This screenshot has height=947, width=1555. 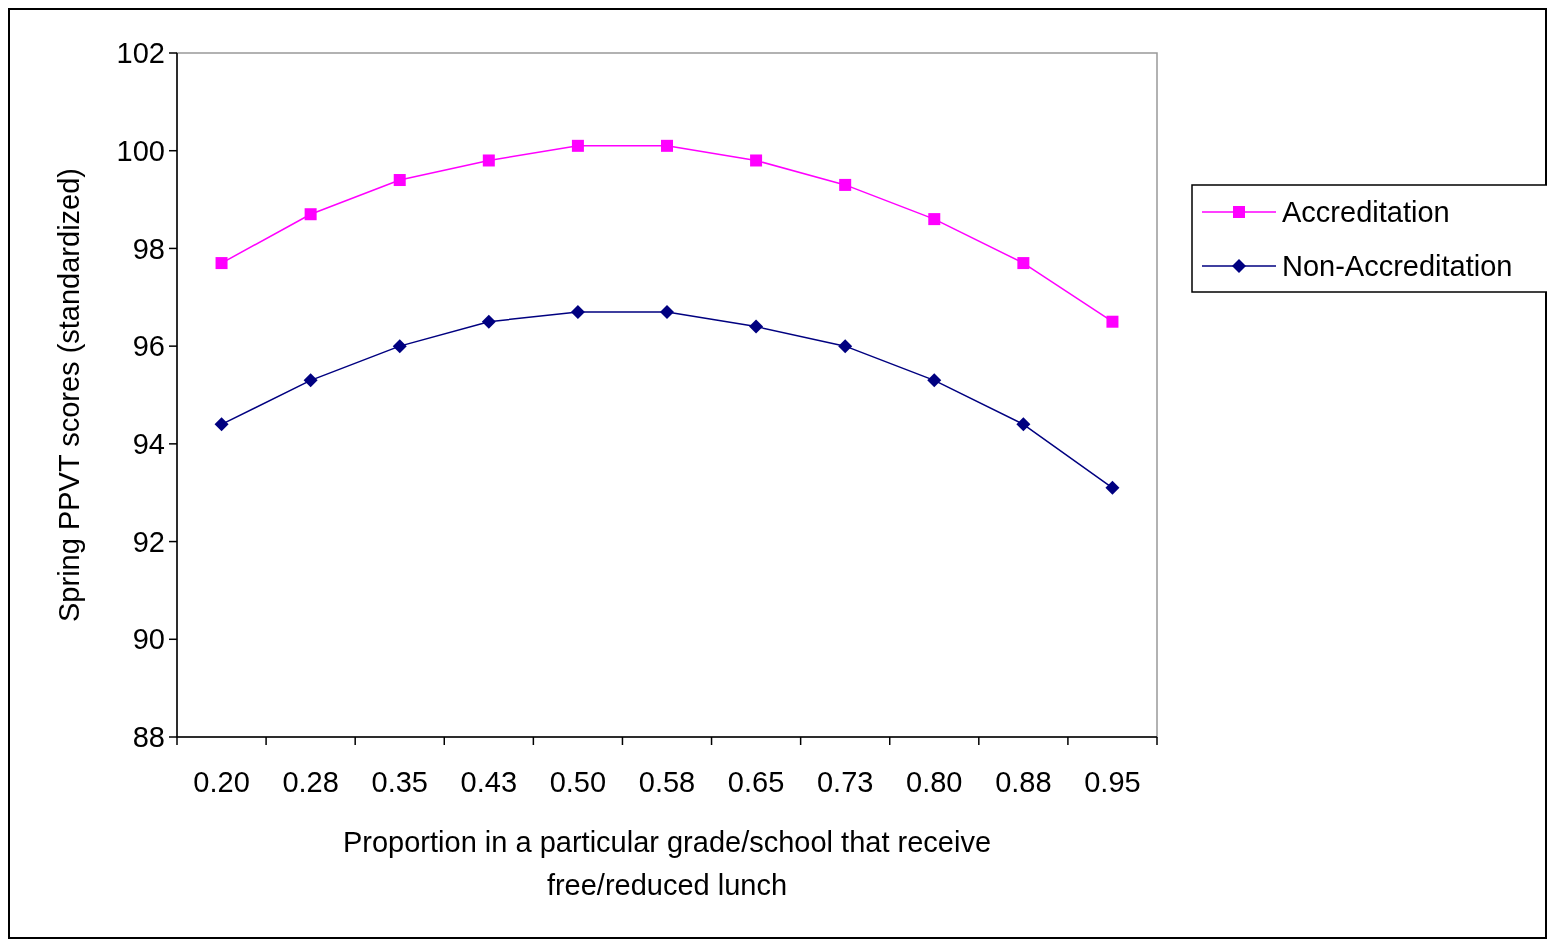 I want to click on x-tick-label: 0.28, so click(x=310, y=782).